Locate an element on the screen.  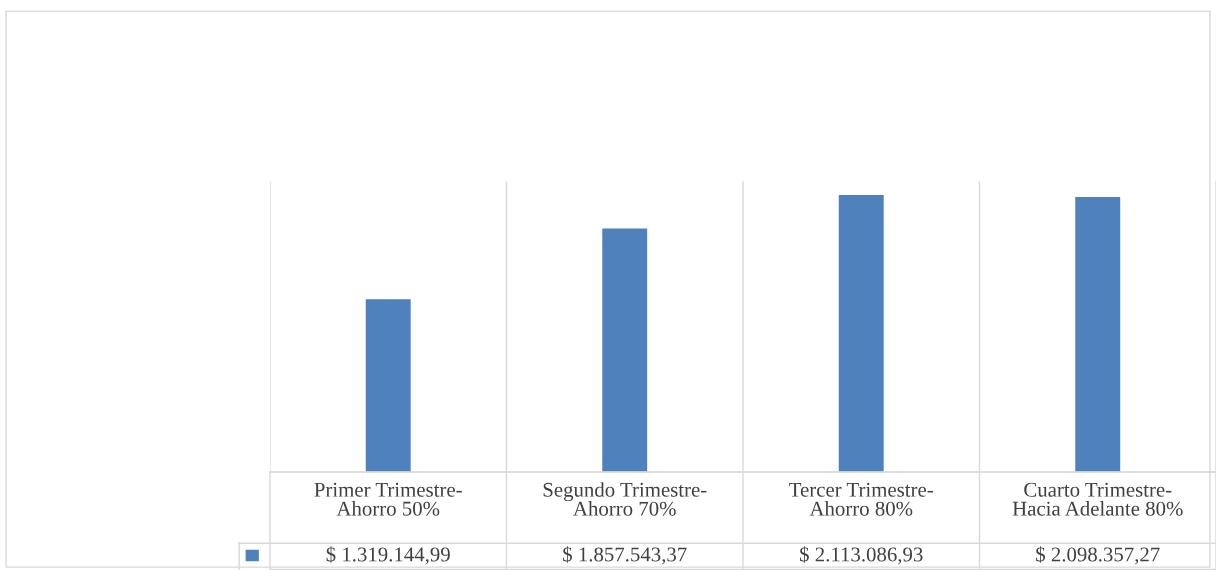
data-label: $ 1.319.144,99 is located at coordinates (388, 555).